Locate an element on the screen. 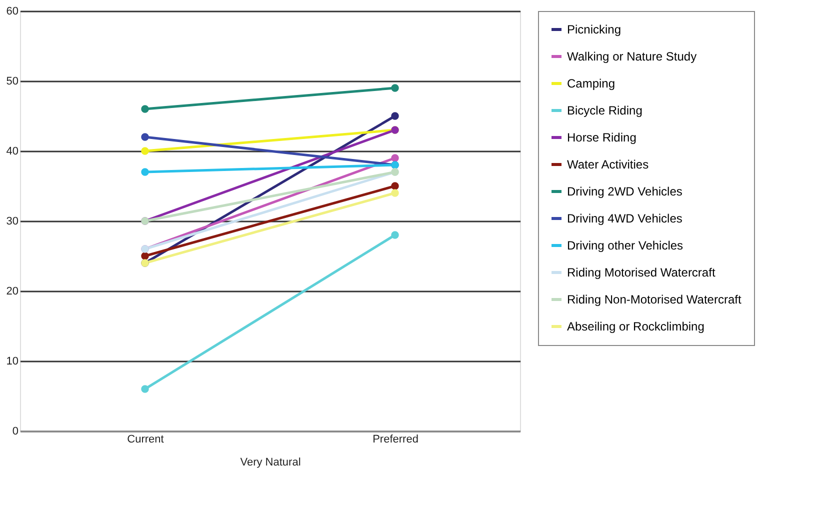 This screenshot has width=834, height=517. legend-label: Riding Motorised Watercraft is located at coordinates (641, 273).